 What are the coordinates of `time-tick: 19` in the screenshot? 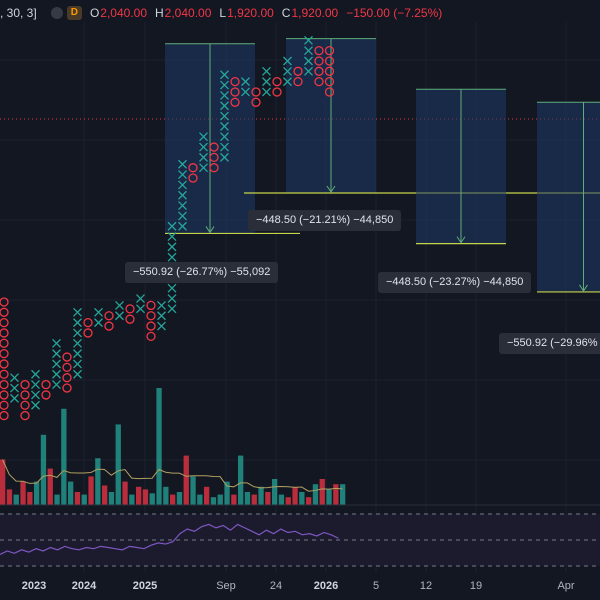 It's located at (476, 586).